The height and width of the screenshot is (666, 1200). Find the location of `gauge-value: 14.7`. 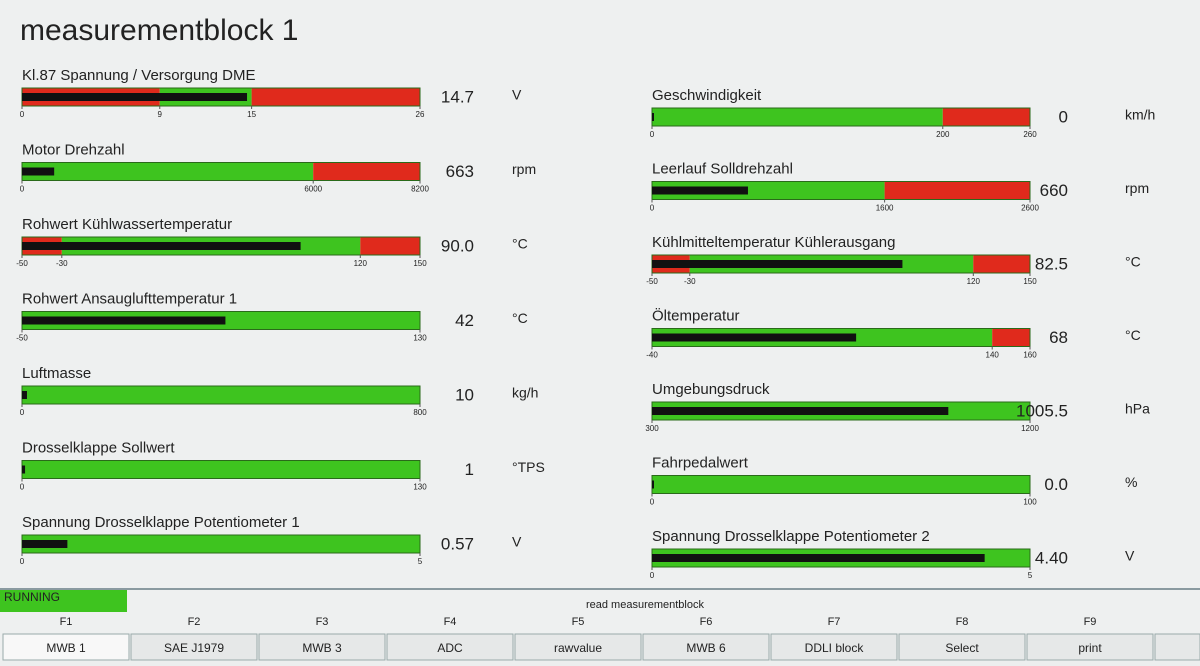

gauge-value: 14.7 is located at coordinates (457, 96).